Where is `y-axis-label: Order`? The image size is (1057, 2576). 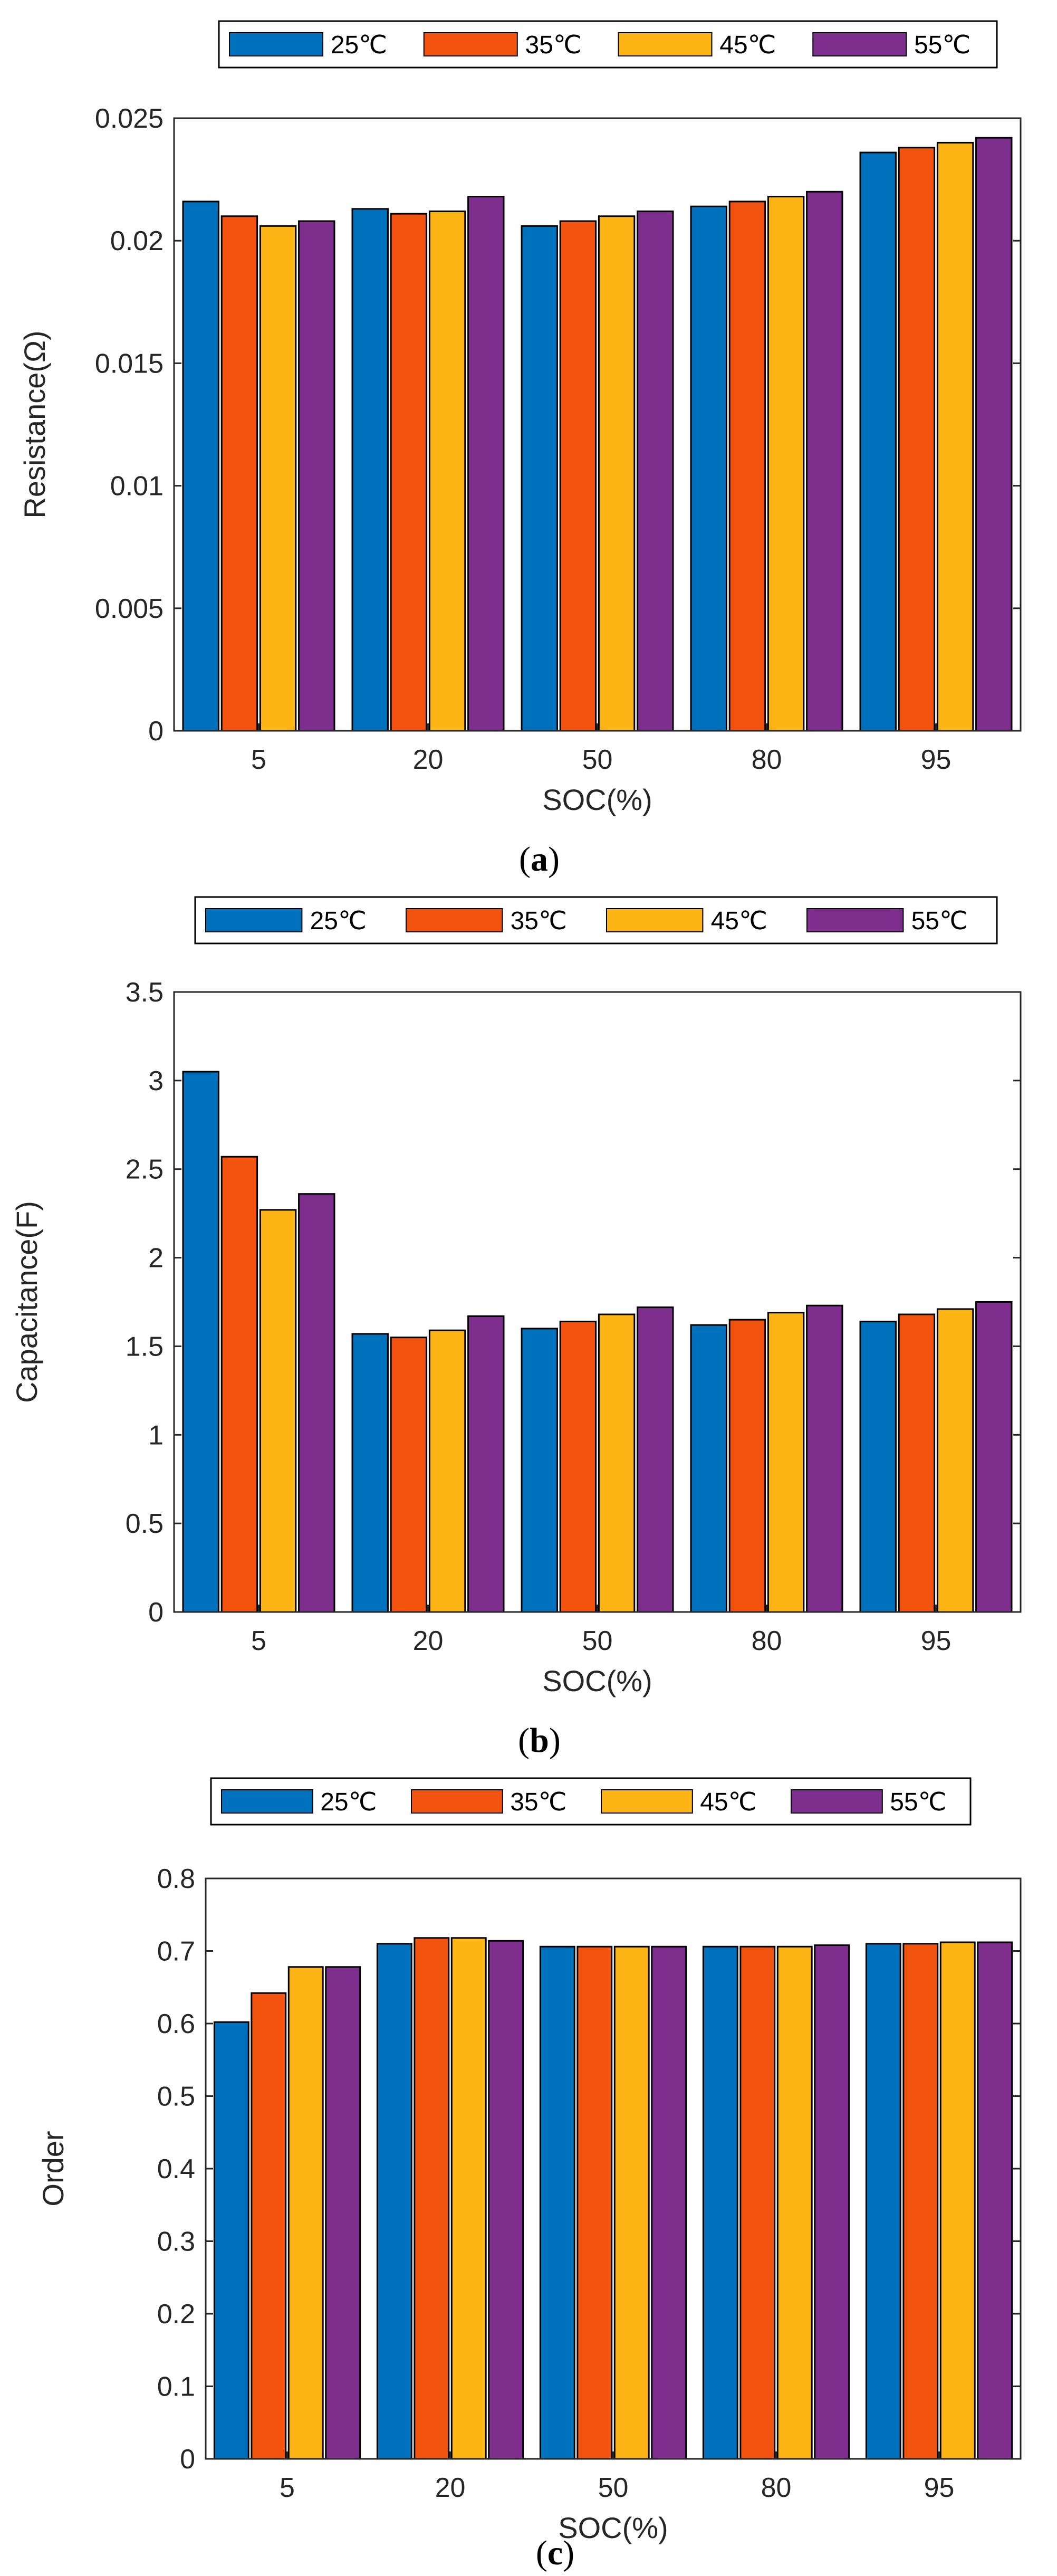 y-axis-label: Order is located at coordinates (53, 2168).